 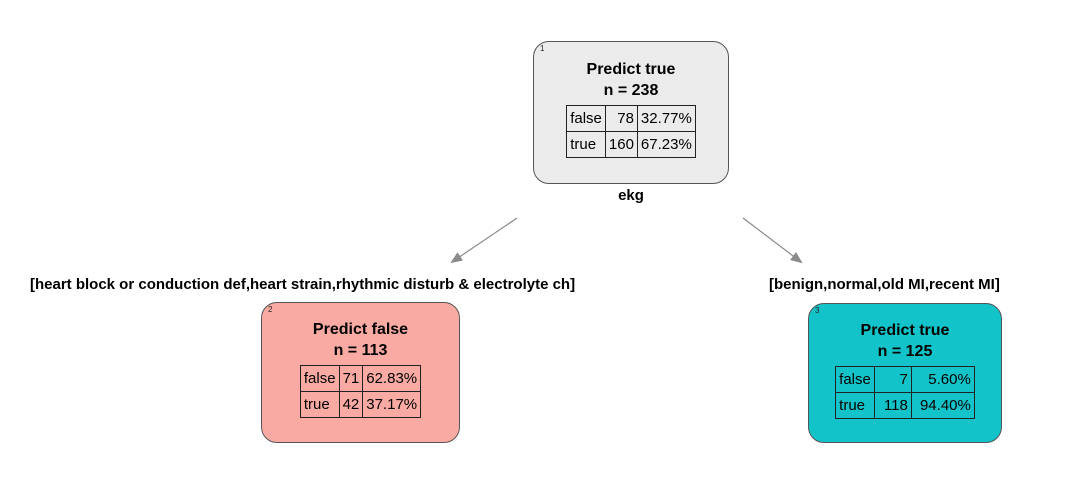 What do you see at coordinates (392, 404) in the screenshot?
I see `class-percent: 37.17%` at bounding box center [392, 404].